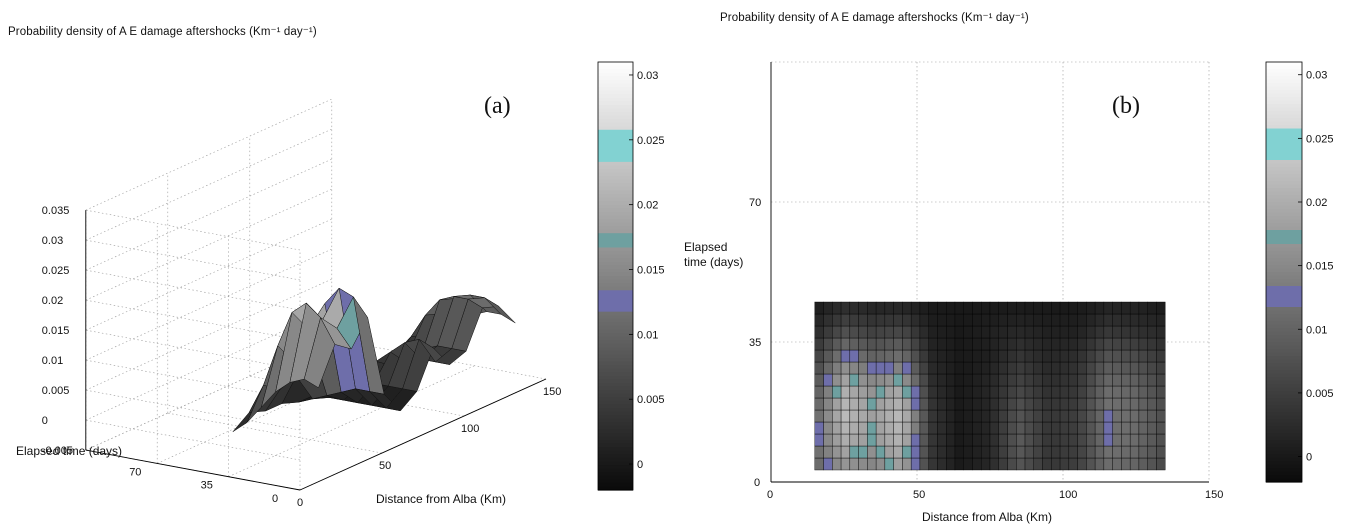 Image resolution: width=1358 pixels, height=527 pixels. What do you see at coordinates (647, 335) in the screenshot?
I see `a-colorbar-tick-label: 0.01` at bounding box center [647, 335].